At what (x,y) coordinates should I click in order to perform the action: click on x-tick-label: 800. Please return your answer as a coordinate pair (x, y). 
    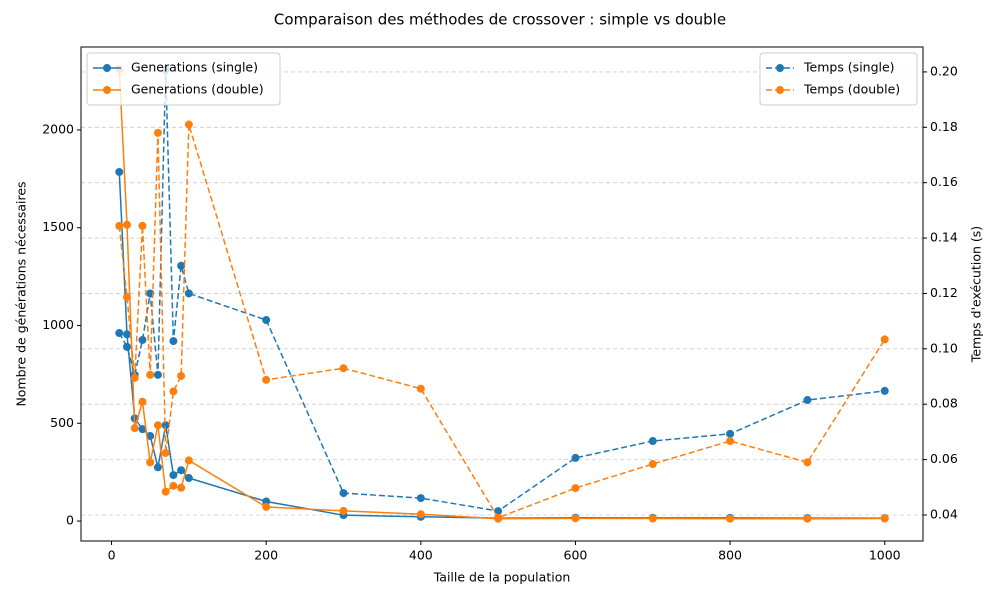
    Looking at the image, I should click on (730, 555).